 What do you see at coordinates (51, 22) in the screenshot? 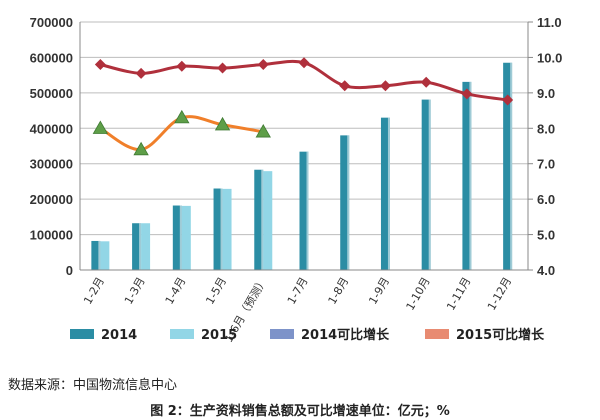
I see `left-tick-label: 700000` at bounding box center [51, 22].